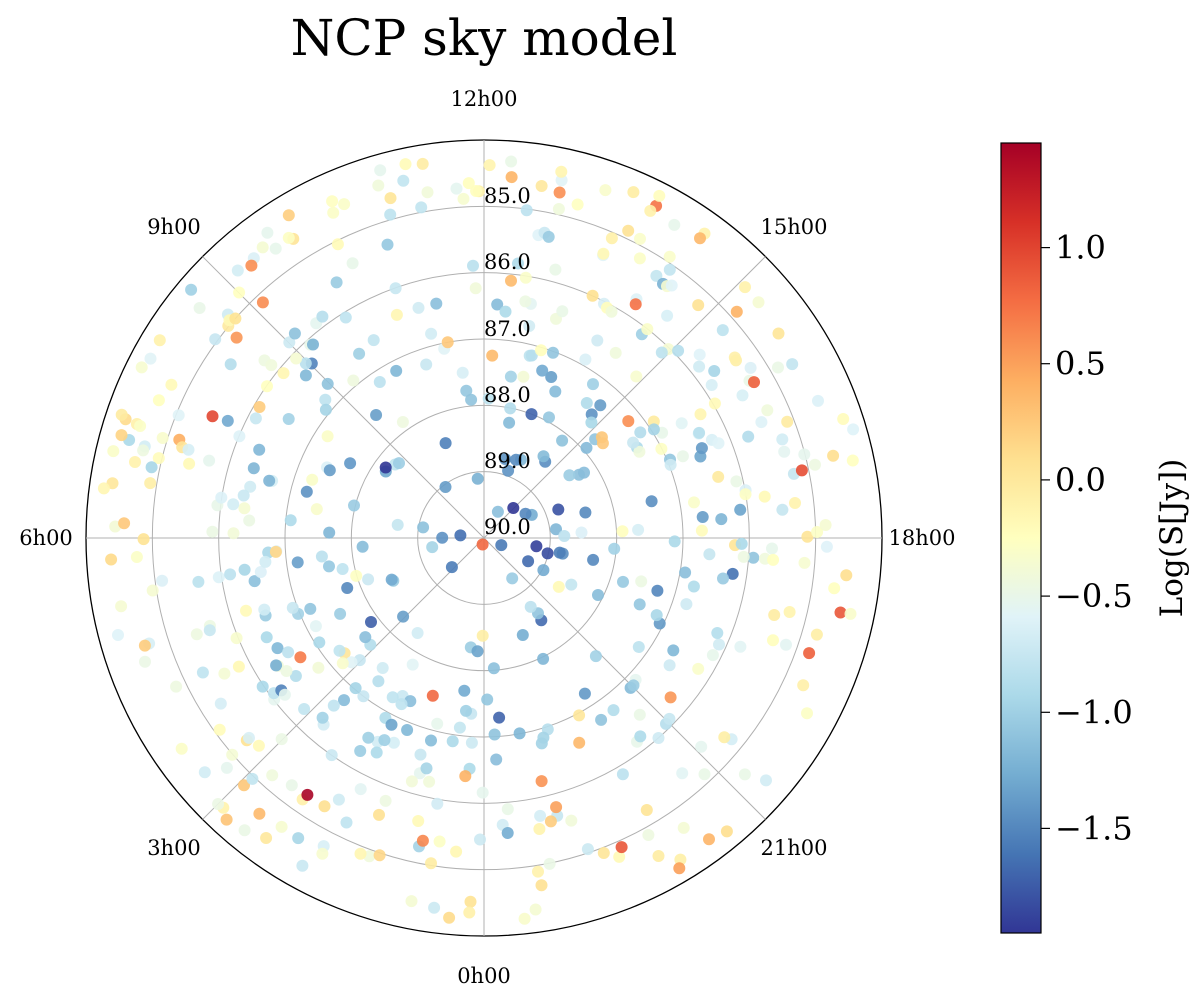 The image size is (1200, 996). What do you see at coordinates (46, 538) in the screenshot?
I see `ra-tick-6h: 6h00` at bounding box center [46, 538].